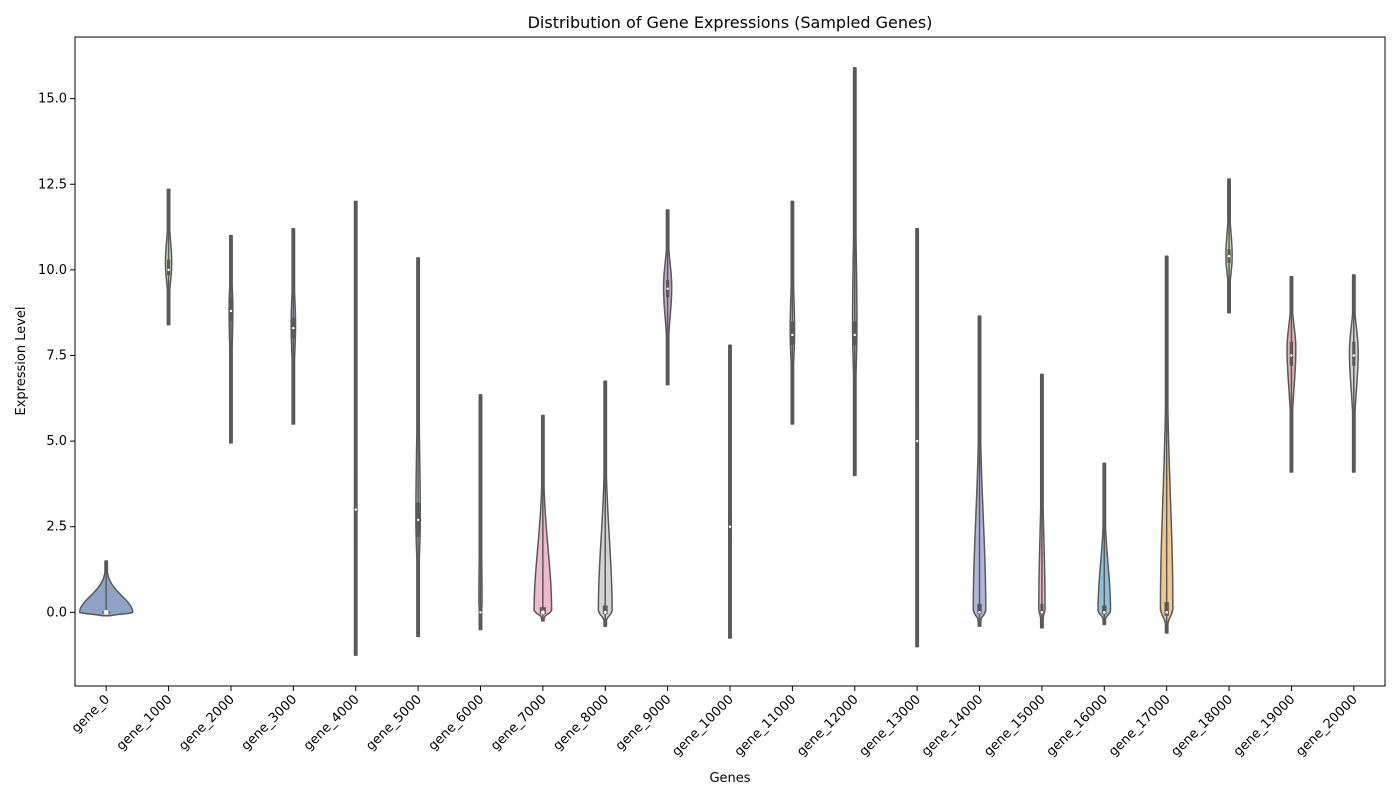 The width and height of the screenshot is (1400, 800). I want to click on x-tick-label: gene_17000, so click(1139, 725).